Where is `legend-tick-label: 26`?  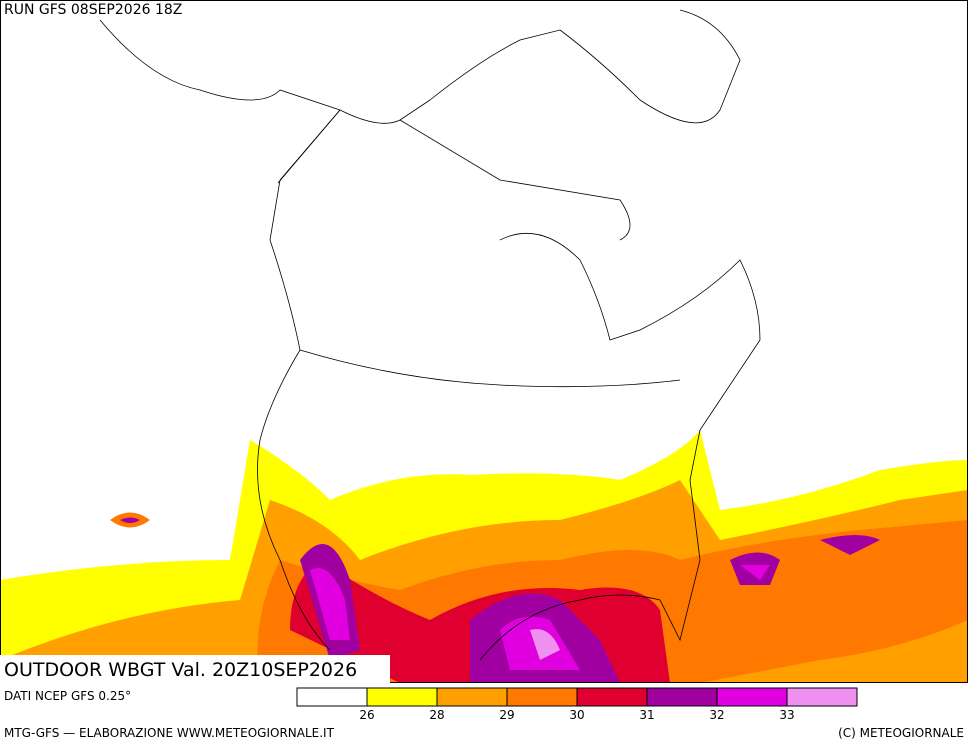
legend-tick-label: 26 is located at coordinates (366, 715).